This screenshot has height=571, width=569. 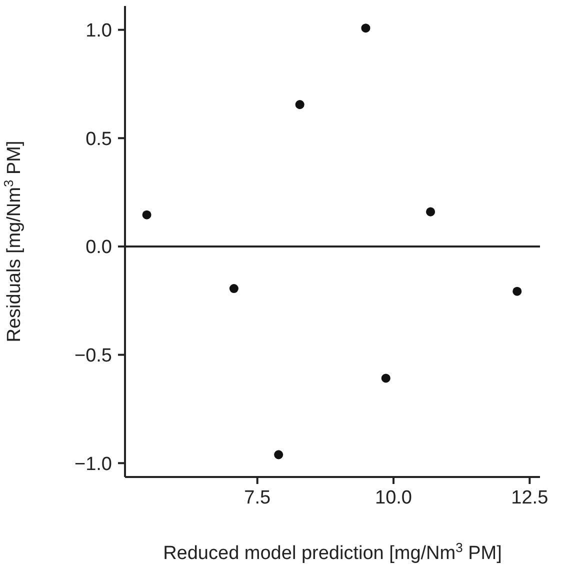 What do you see at coordinates (93, 464) in the screenshot?
I see `y-tick-label: −1.0` at bounding box center [93, 464].